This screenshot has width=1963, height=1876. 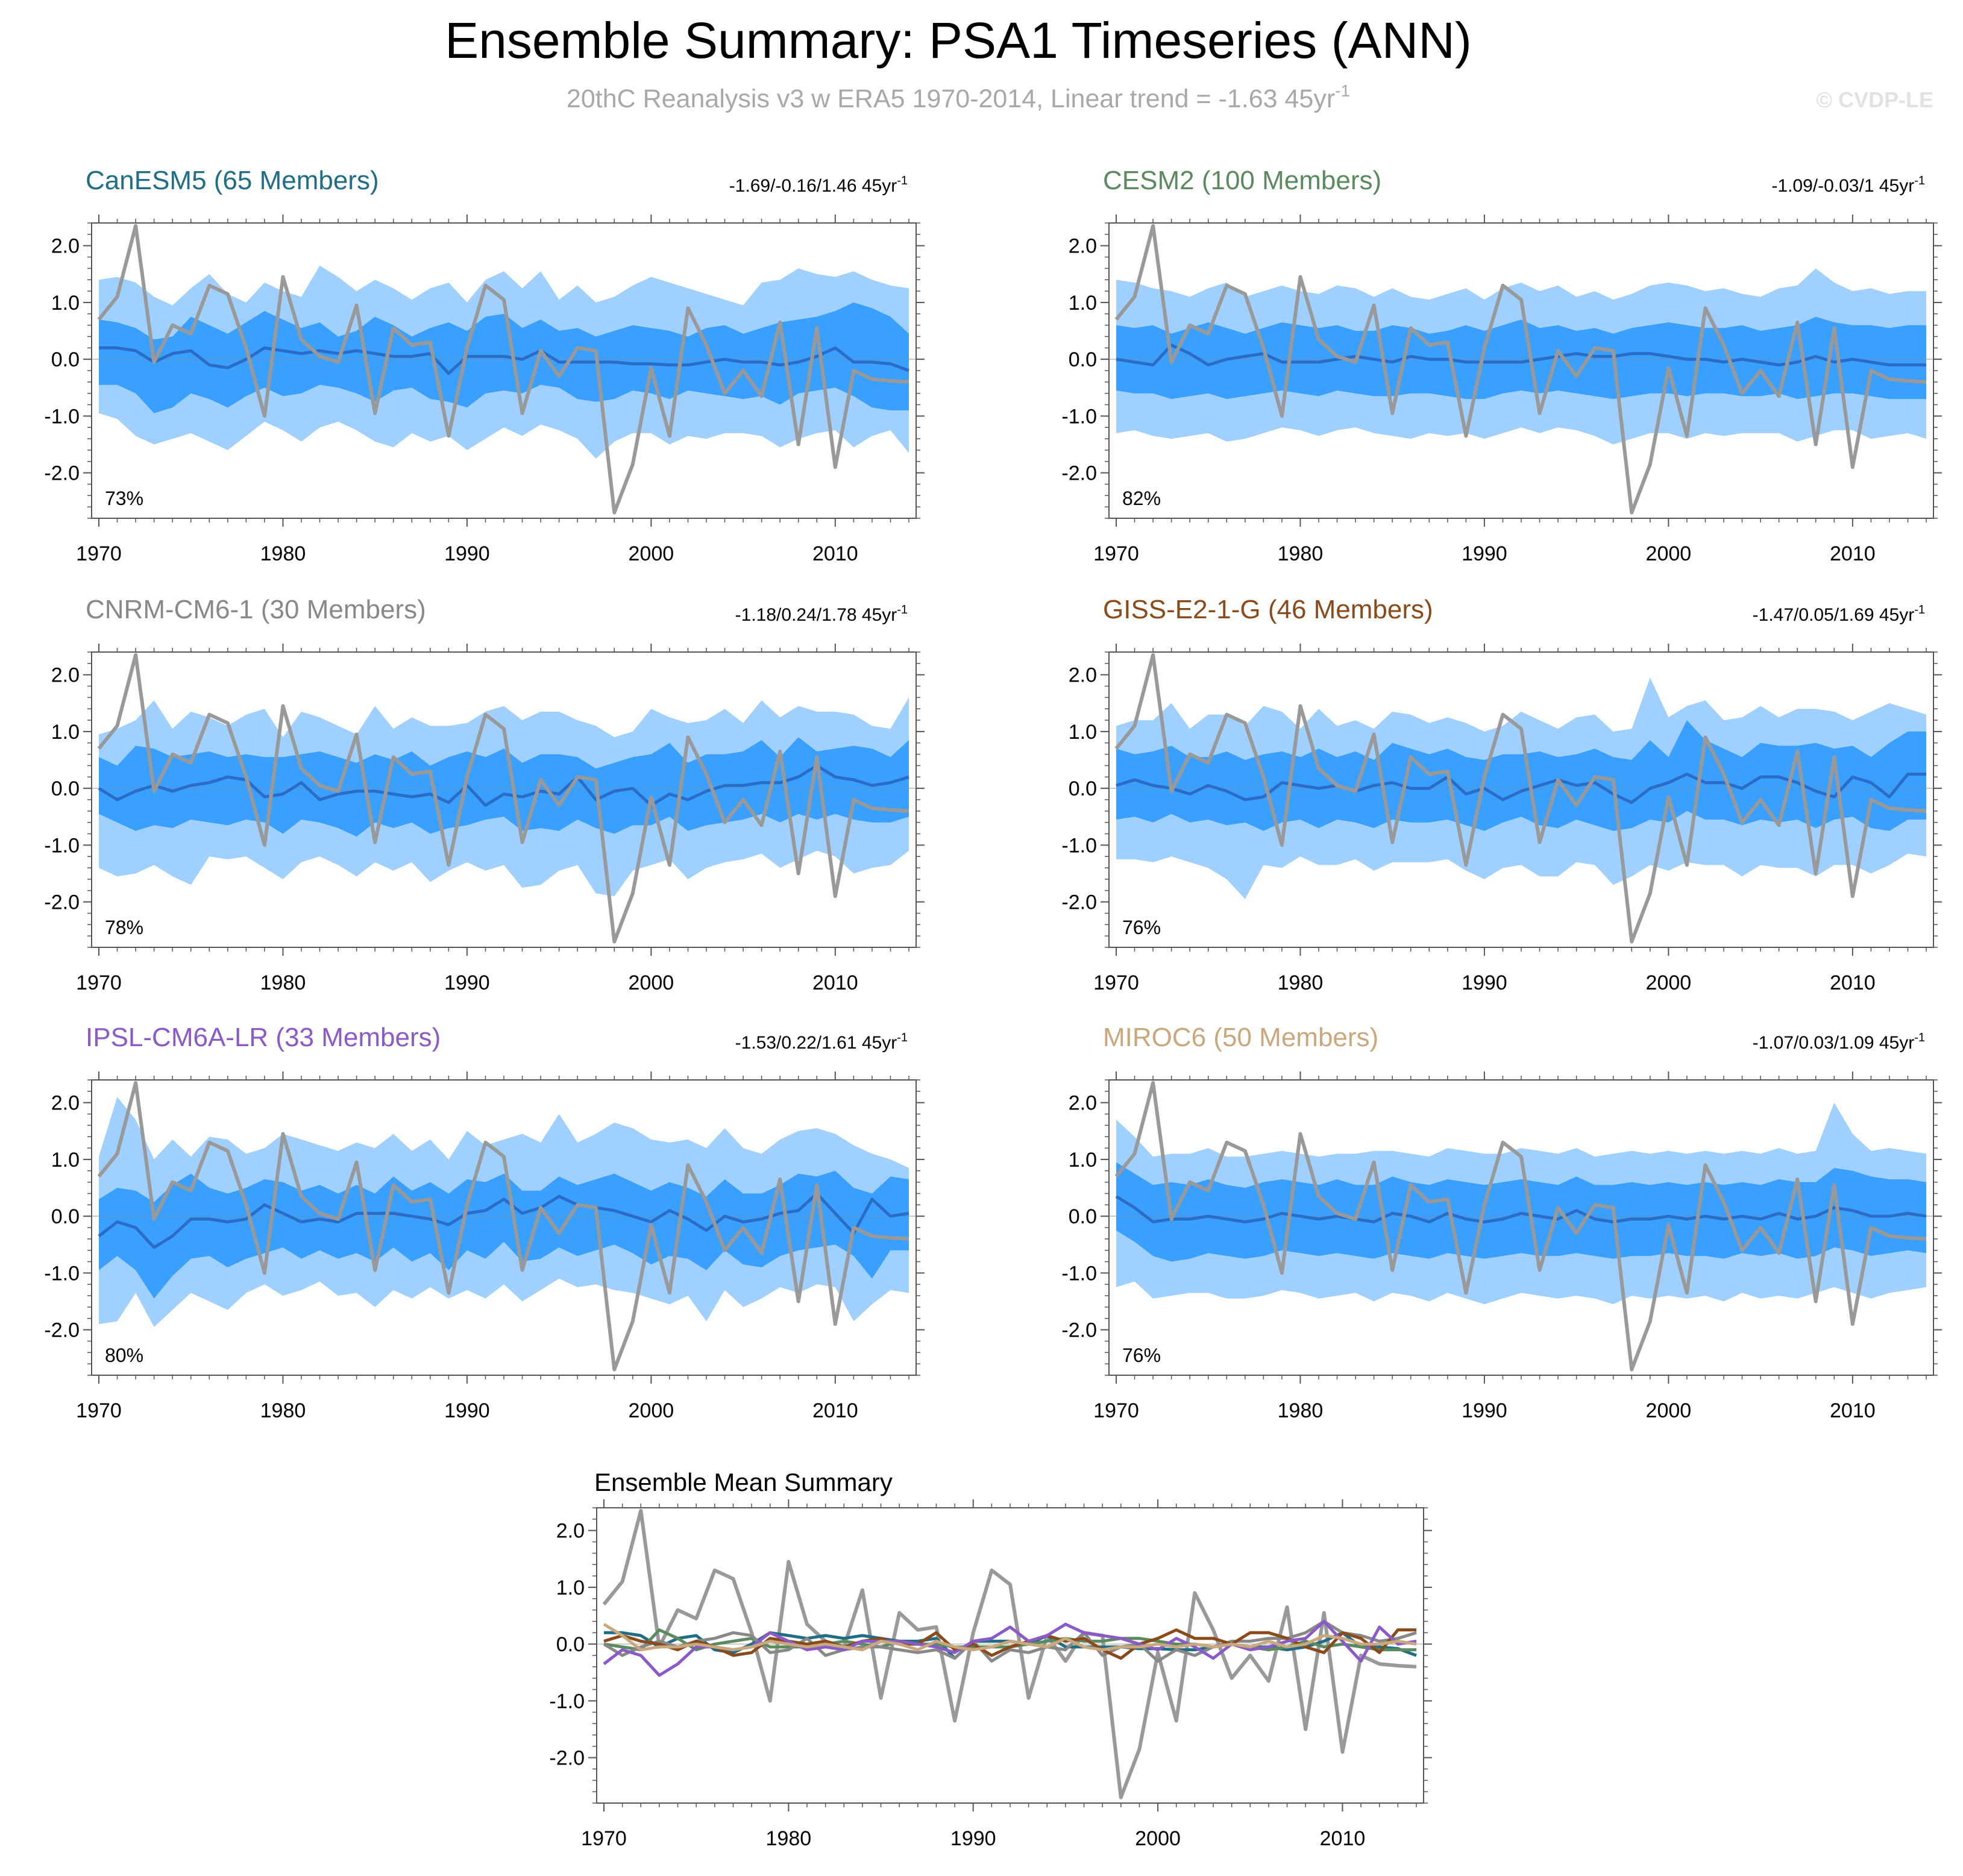 I want to click on ytick-label-giss: 1.0, so click(x=1083, y=733).